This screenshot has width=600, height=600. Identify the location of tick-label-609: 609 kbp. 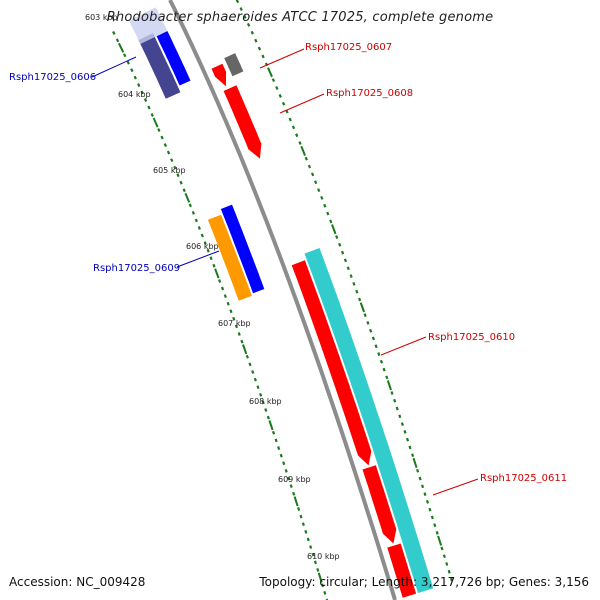
(294, 479).